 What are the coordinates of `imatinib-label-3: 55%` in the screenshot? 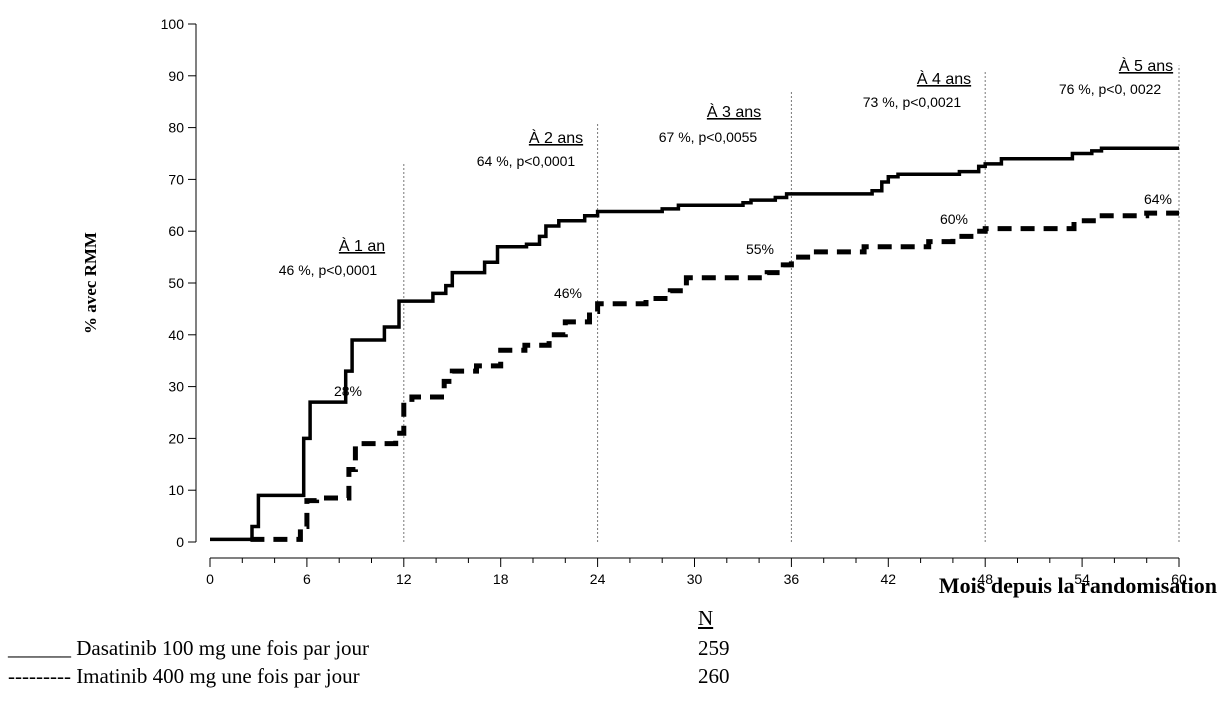 It's located at (760, 249).